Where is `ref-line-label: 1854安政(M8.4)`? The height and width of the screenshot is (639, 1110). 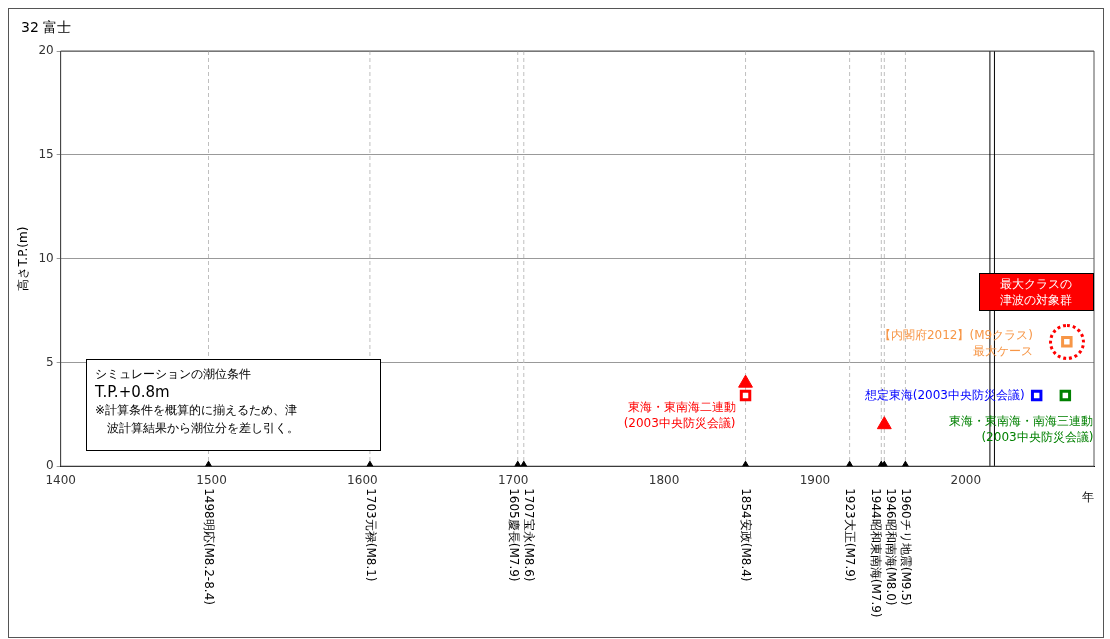 ref-line-label: 1854安政(M8.4) is located at coordinates (746, 535).